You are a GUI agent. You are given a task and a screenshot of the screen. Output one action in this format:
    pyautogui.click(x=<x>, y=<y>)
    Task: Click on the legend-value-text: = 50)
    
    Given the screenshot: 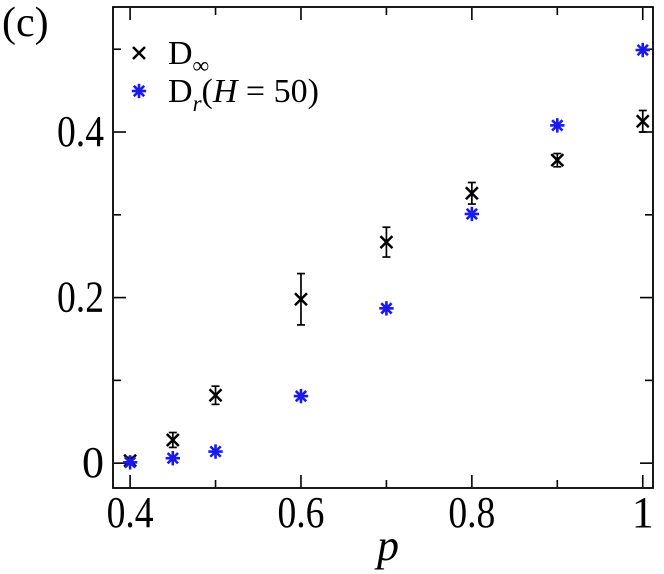 What is the action you would take?
    pyautogui.click(x=278, y=91)
    